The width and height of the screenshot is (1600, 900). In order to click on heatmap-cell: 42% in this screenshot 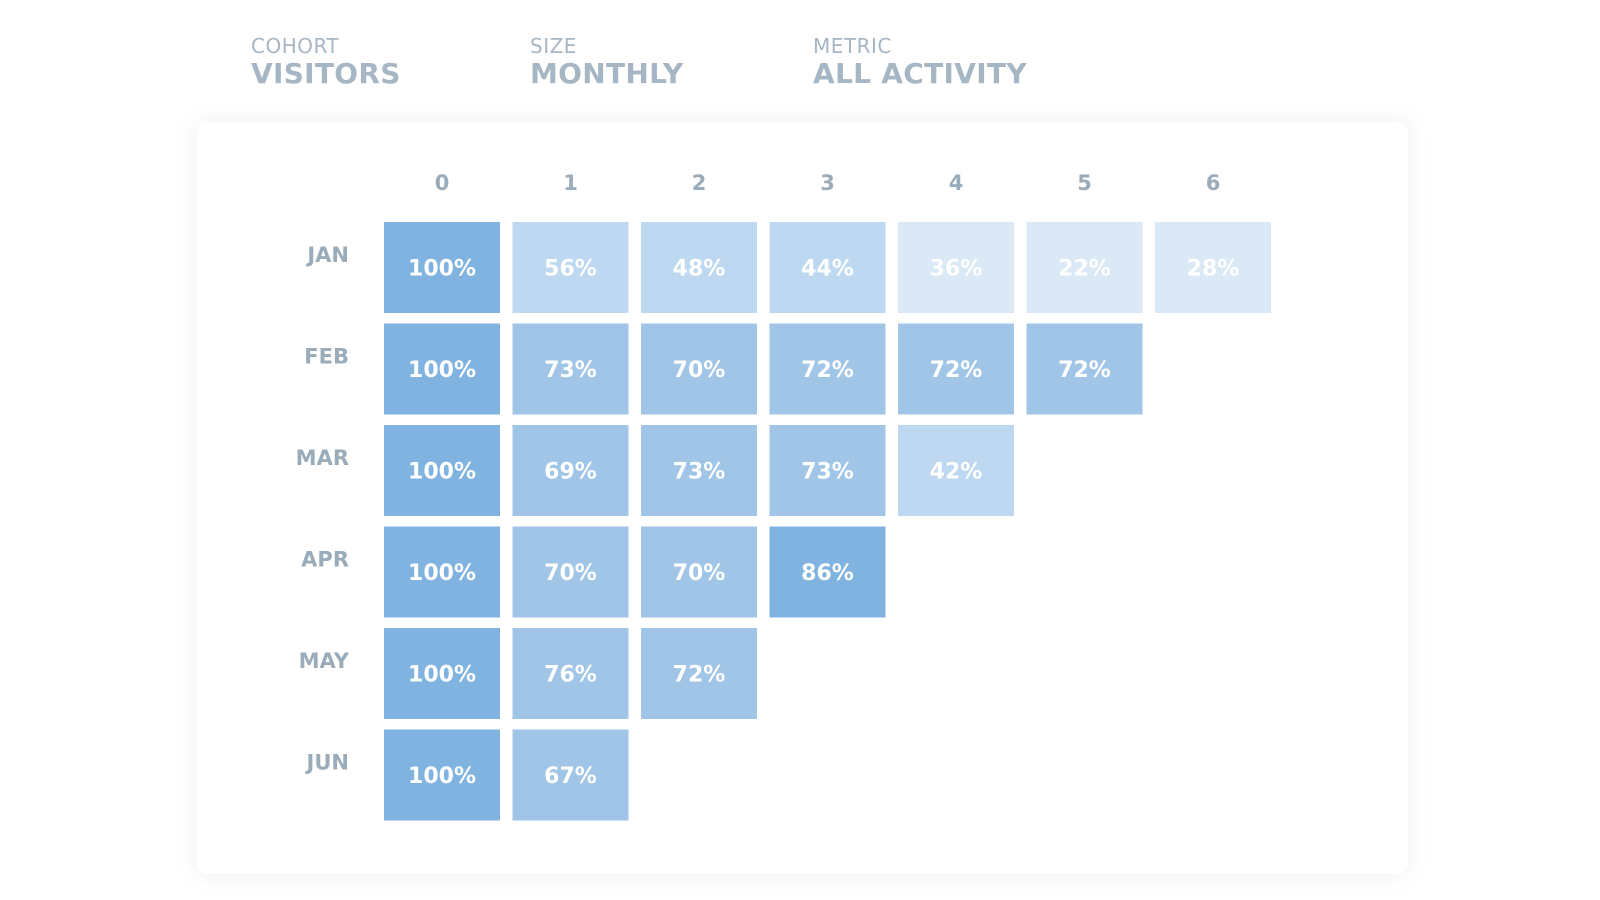, I will do `click(956, 470)`.